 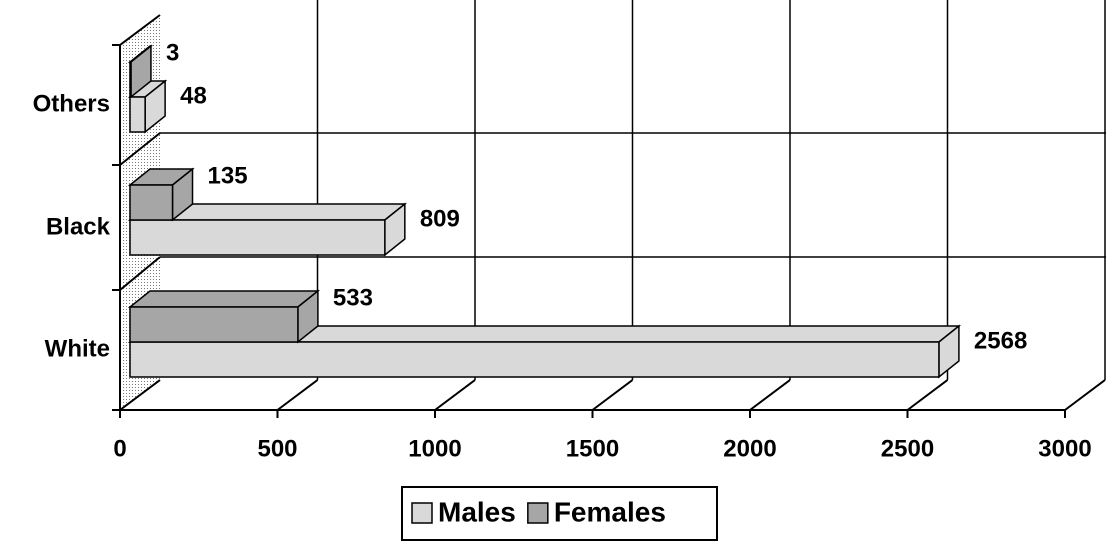 I want to click on data-label: 3, so click(x=172, y=52).